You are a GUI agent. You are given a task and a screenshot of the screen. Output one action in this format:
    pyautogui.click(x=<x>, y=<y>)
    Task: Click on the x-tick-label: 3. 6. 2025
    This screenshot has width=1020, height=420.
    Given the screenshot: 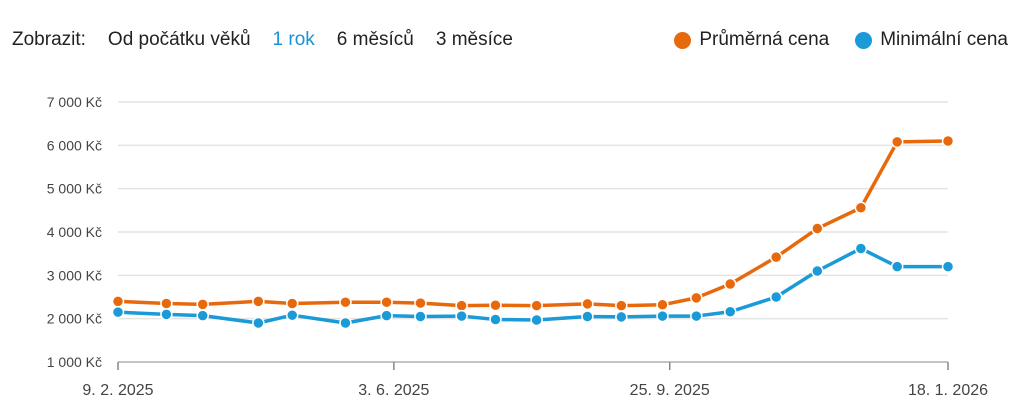 What is the action you would take?
    pyautogui.click(x=393, y=390)
    